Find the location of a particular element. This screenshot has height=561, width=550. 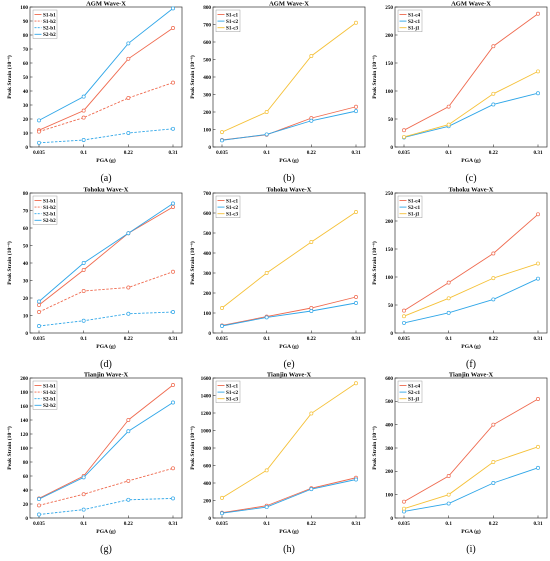

y-tick-label: 200 is located at coordinates (389, 472).